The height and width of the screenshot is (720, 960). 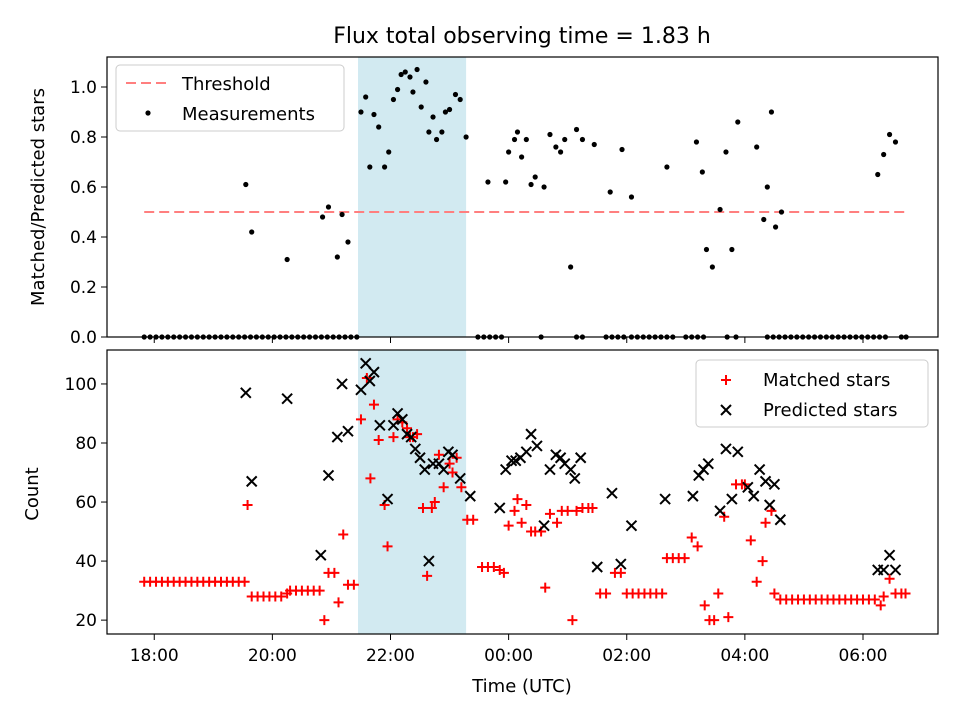 I want to click on y-tick-label: 0.8, so click(x=83, y=138).